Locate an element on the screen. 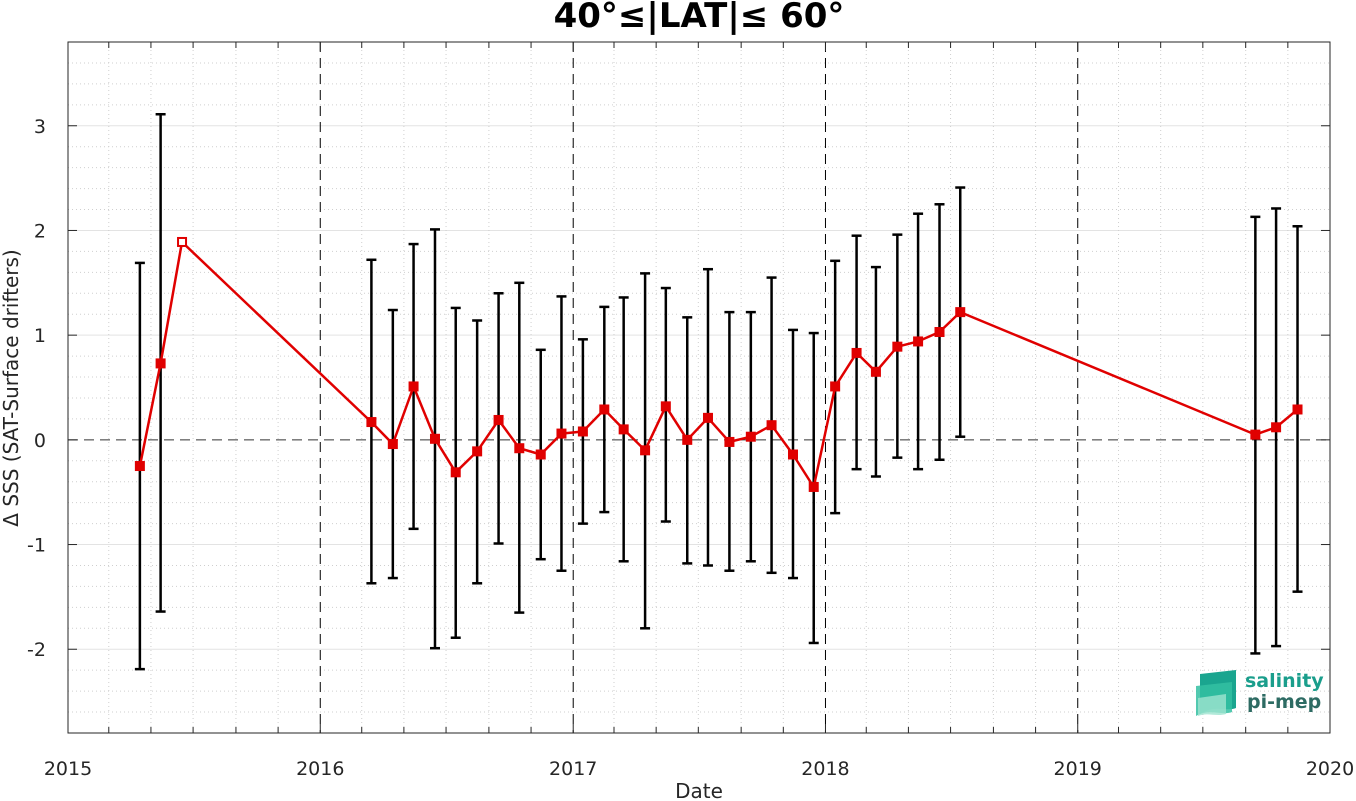 Image resolution: width=1356 pixels, height=801 pixels. y-axis-label: Δ SSS (SAT-Surface drifters) is located at coordinates (11, 387).